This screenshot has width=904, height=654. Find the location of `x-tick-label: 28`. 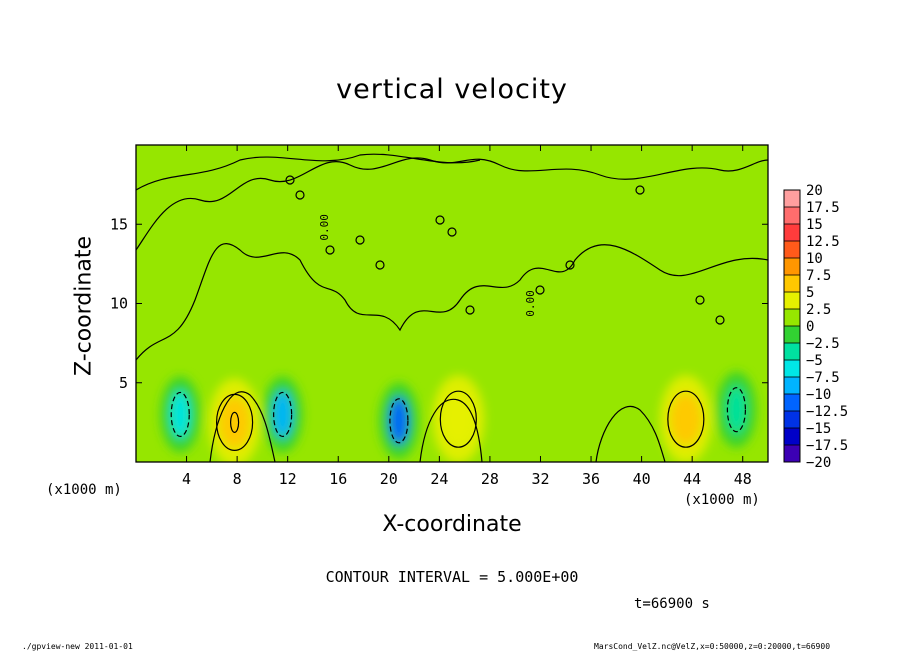

x-tick-label: 28 is located at coordinates (490, 479).